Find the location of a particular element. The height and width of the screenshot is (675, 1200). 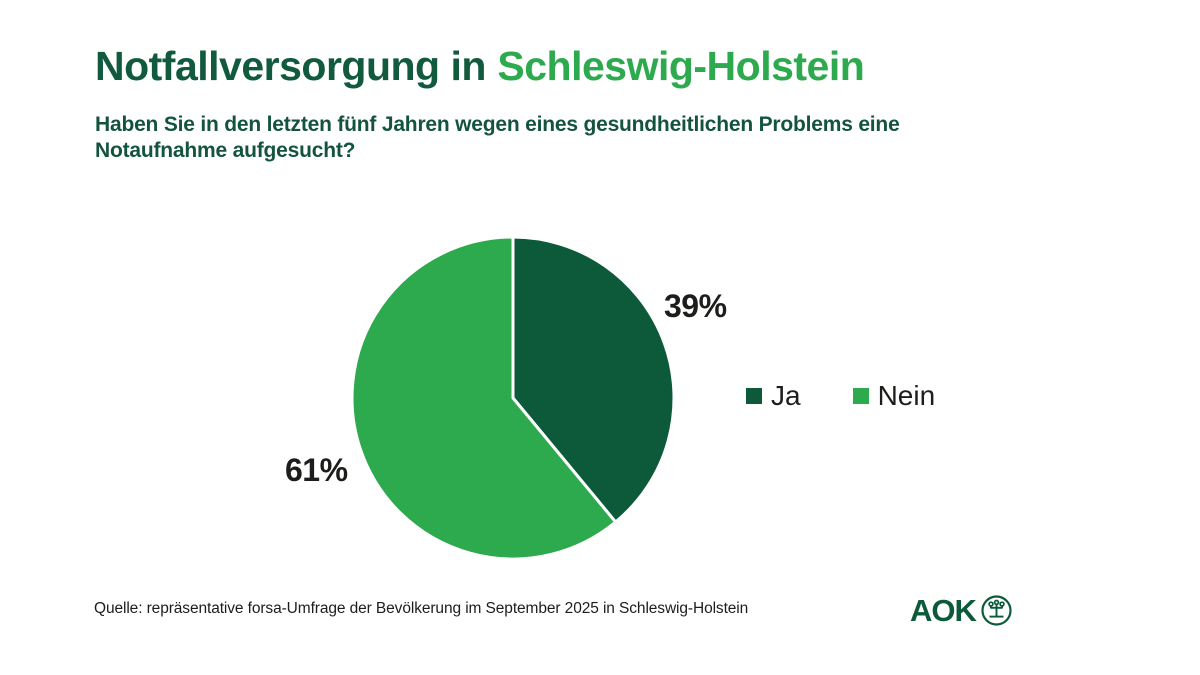

aok-tree-of-life-icon is located at coordinates (996, 610).